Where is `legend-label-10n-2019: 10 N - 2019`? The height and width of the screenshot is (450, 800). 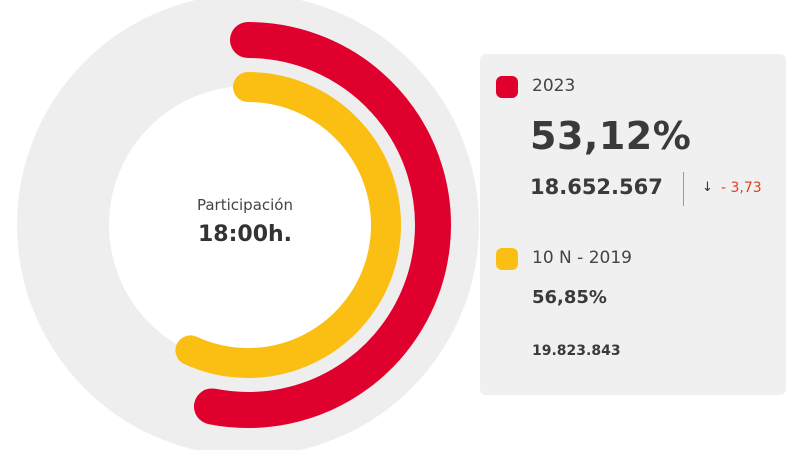
legend-label-10n-2019: 10 N - 2019 is located at coordinates (582, 258).